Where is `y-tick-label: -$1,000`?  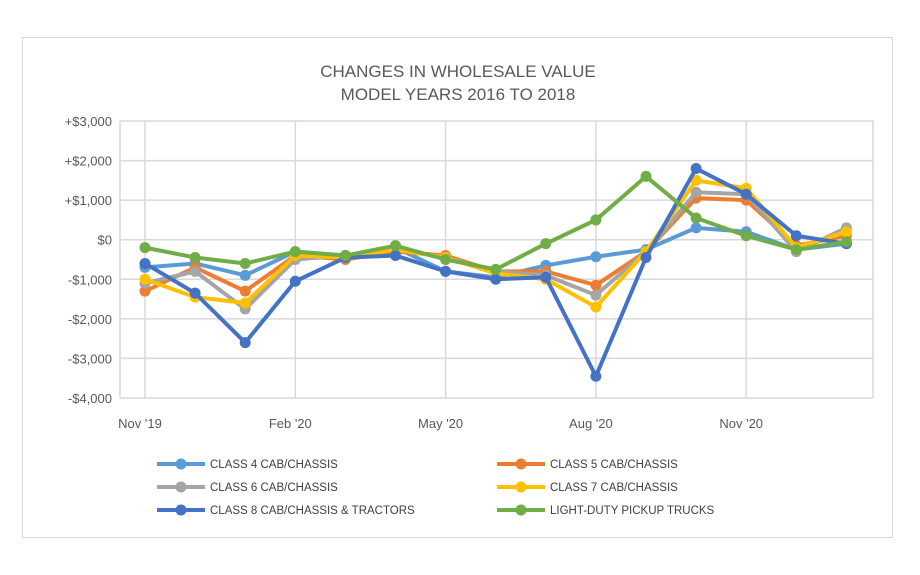
y-tick-label: -$1,000 is located at coordinates (90, 279).